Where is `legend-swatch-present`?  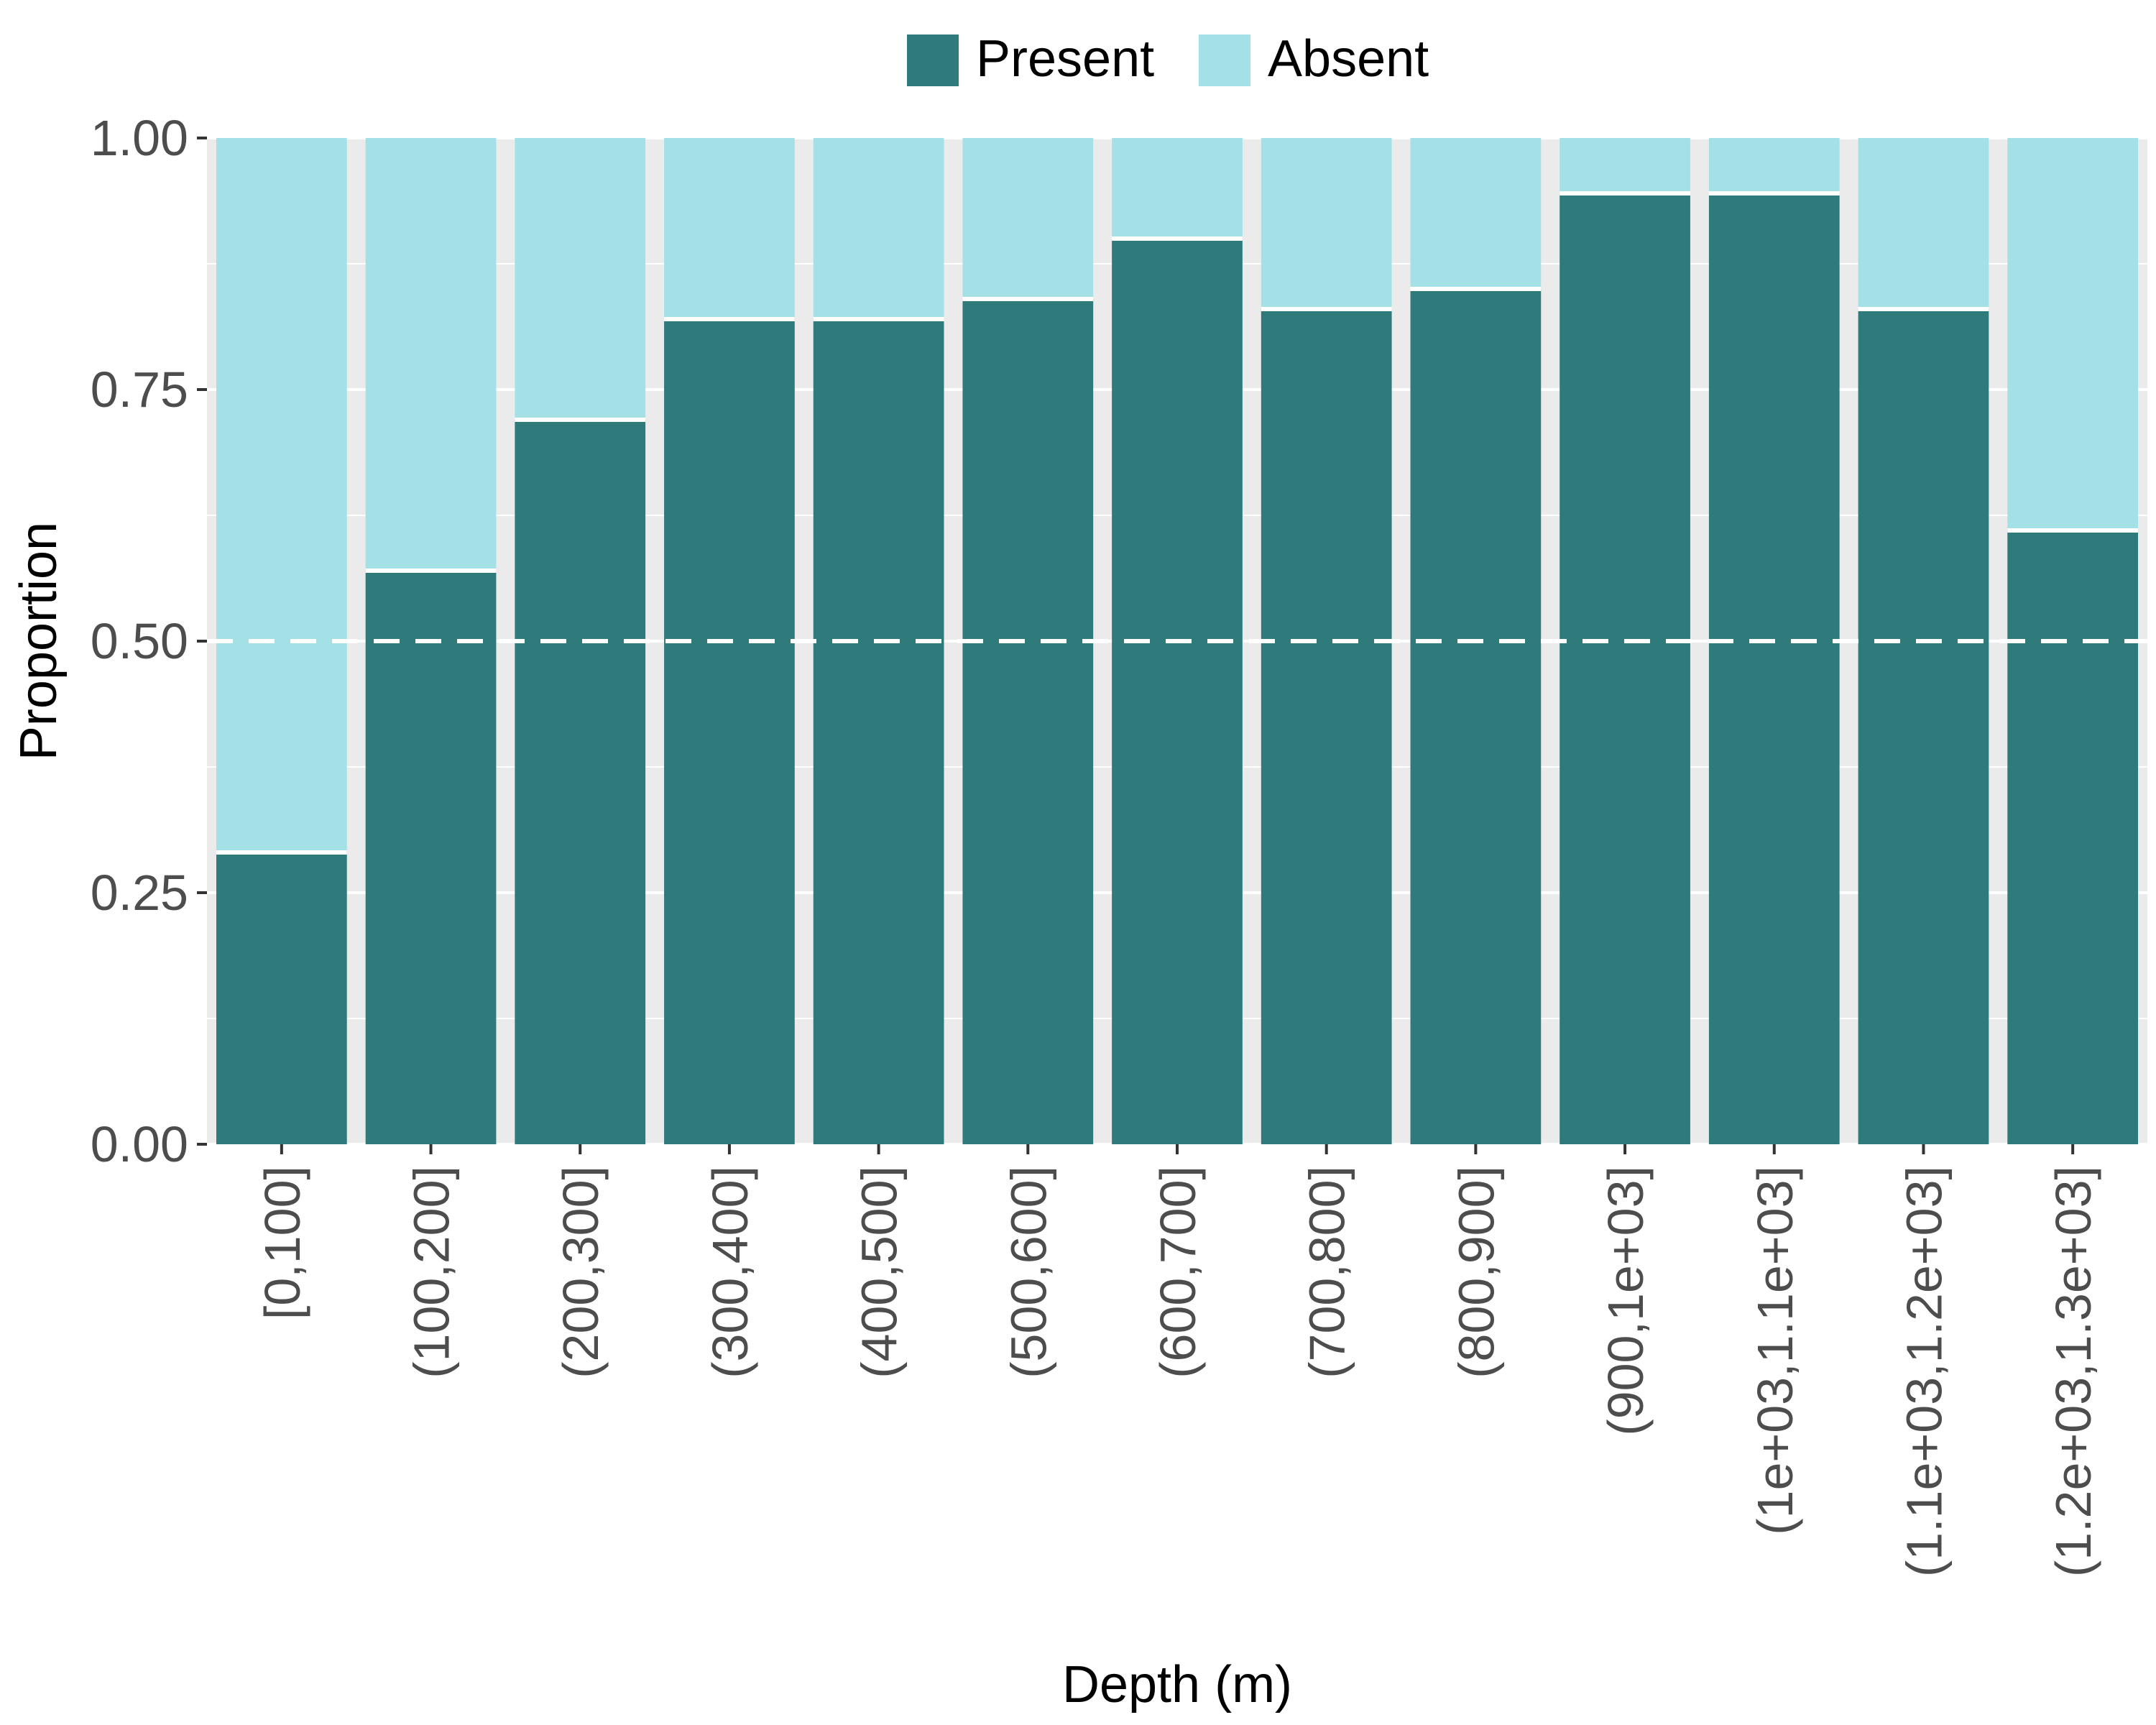
legend-swatch-present is located at coordinates (933, 60).